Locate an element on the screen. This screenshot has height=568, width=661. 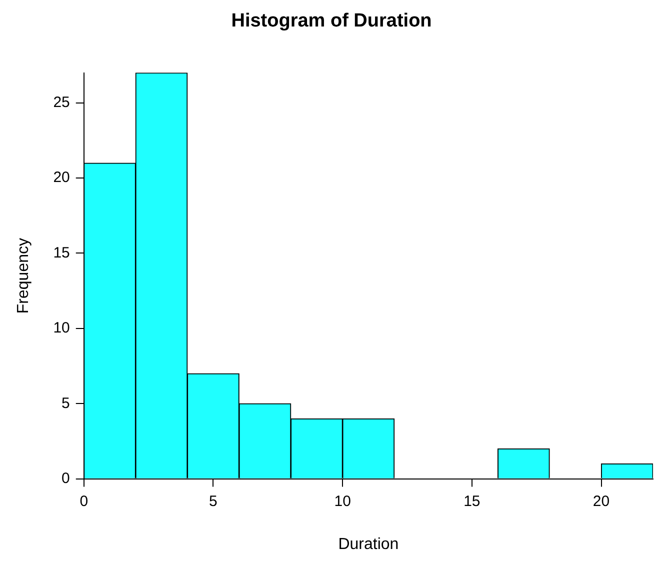
y-tick-label: 15 is located at coordinates (61, 253).